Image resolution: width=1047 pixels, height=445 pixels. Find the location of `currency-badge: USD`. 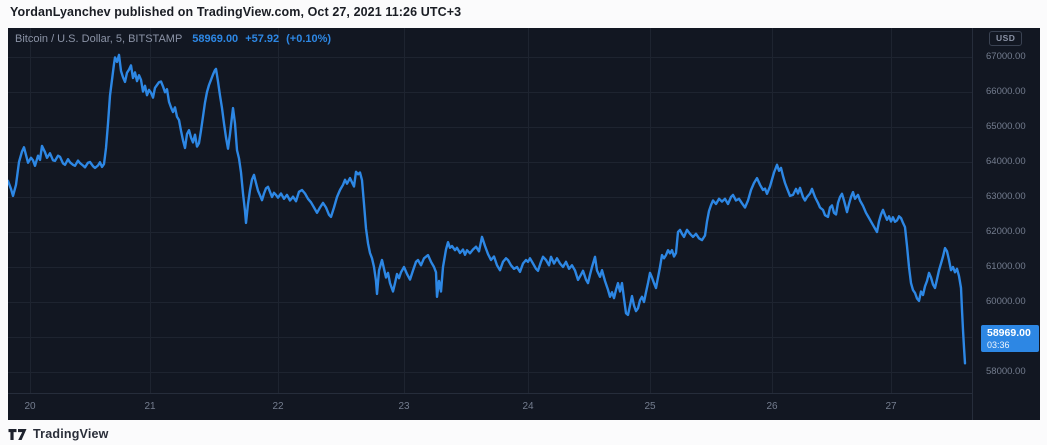

currency-badge: USD is located at coordinates (1006, 38).